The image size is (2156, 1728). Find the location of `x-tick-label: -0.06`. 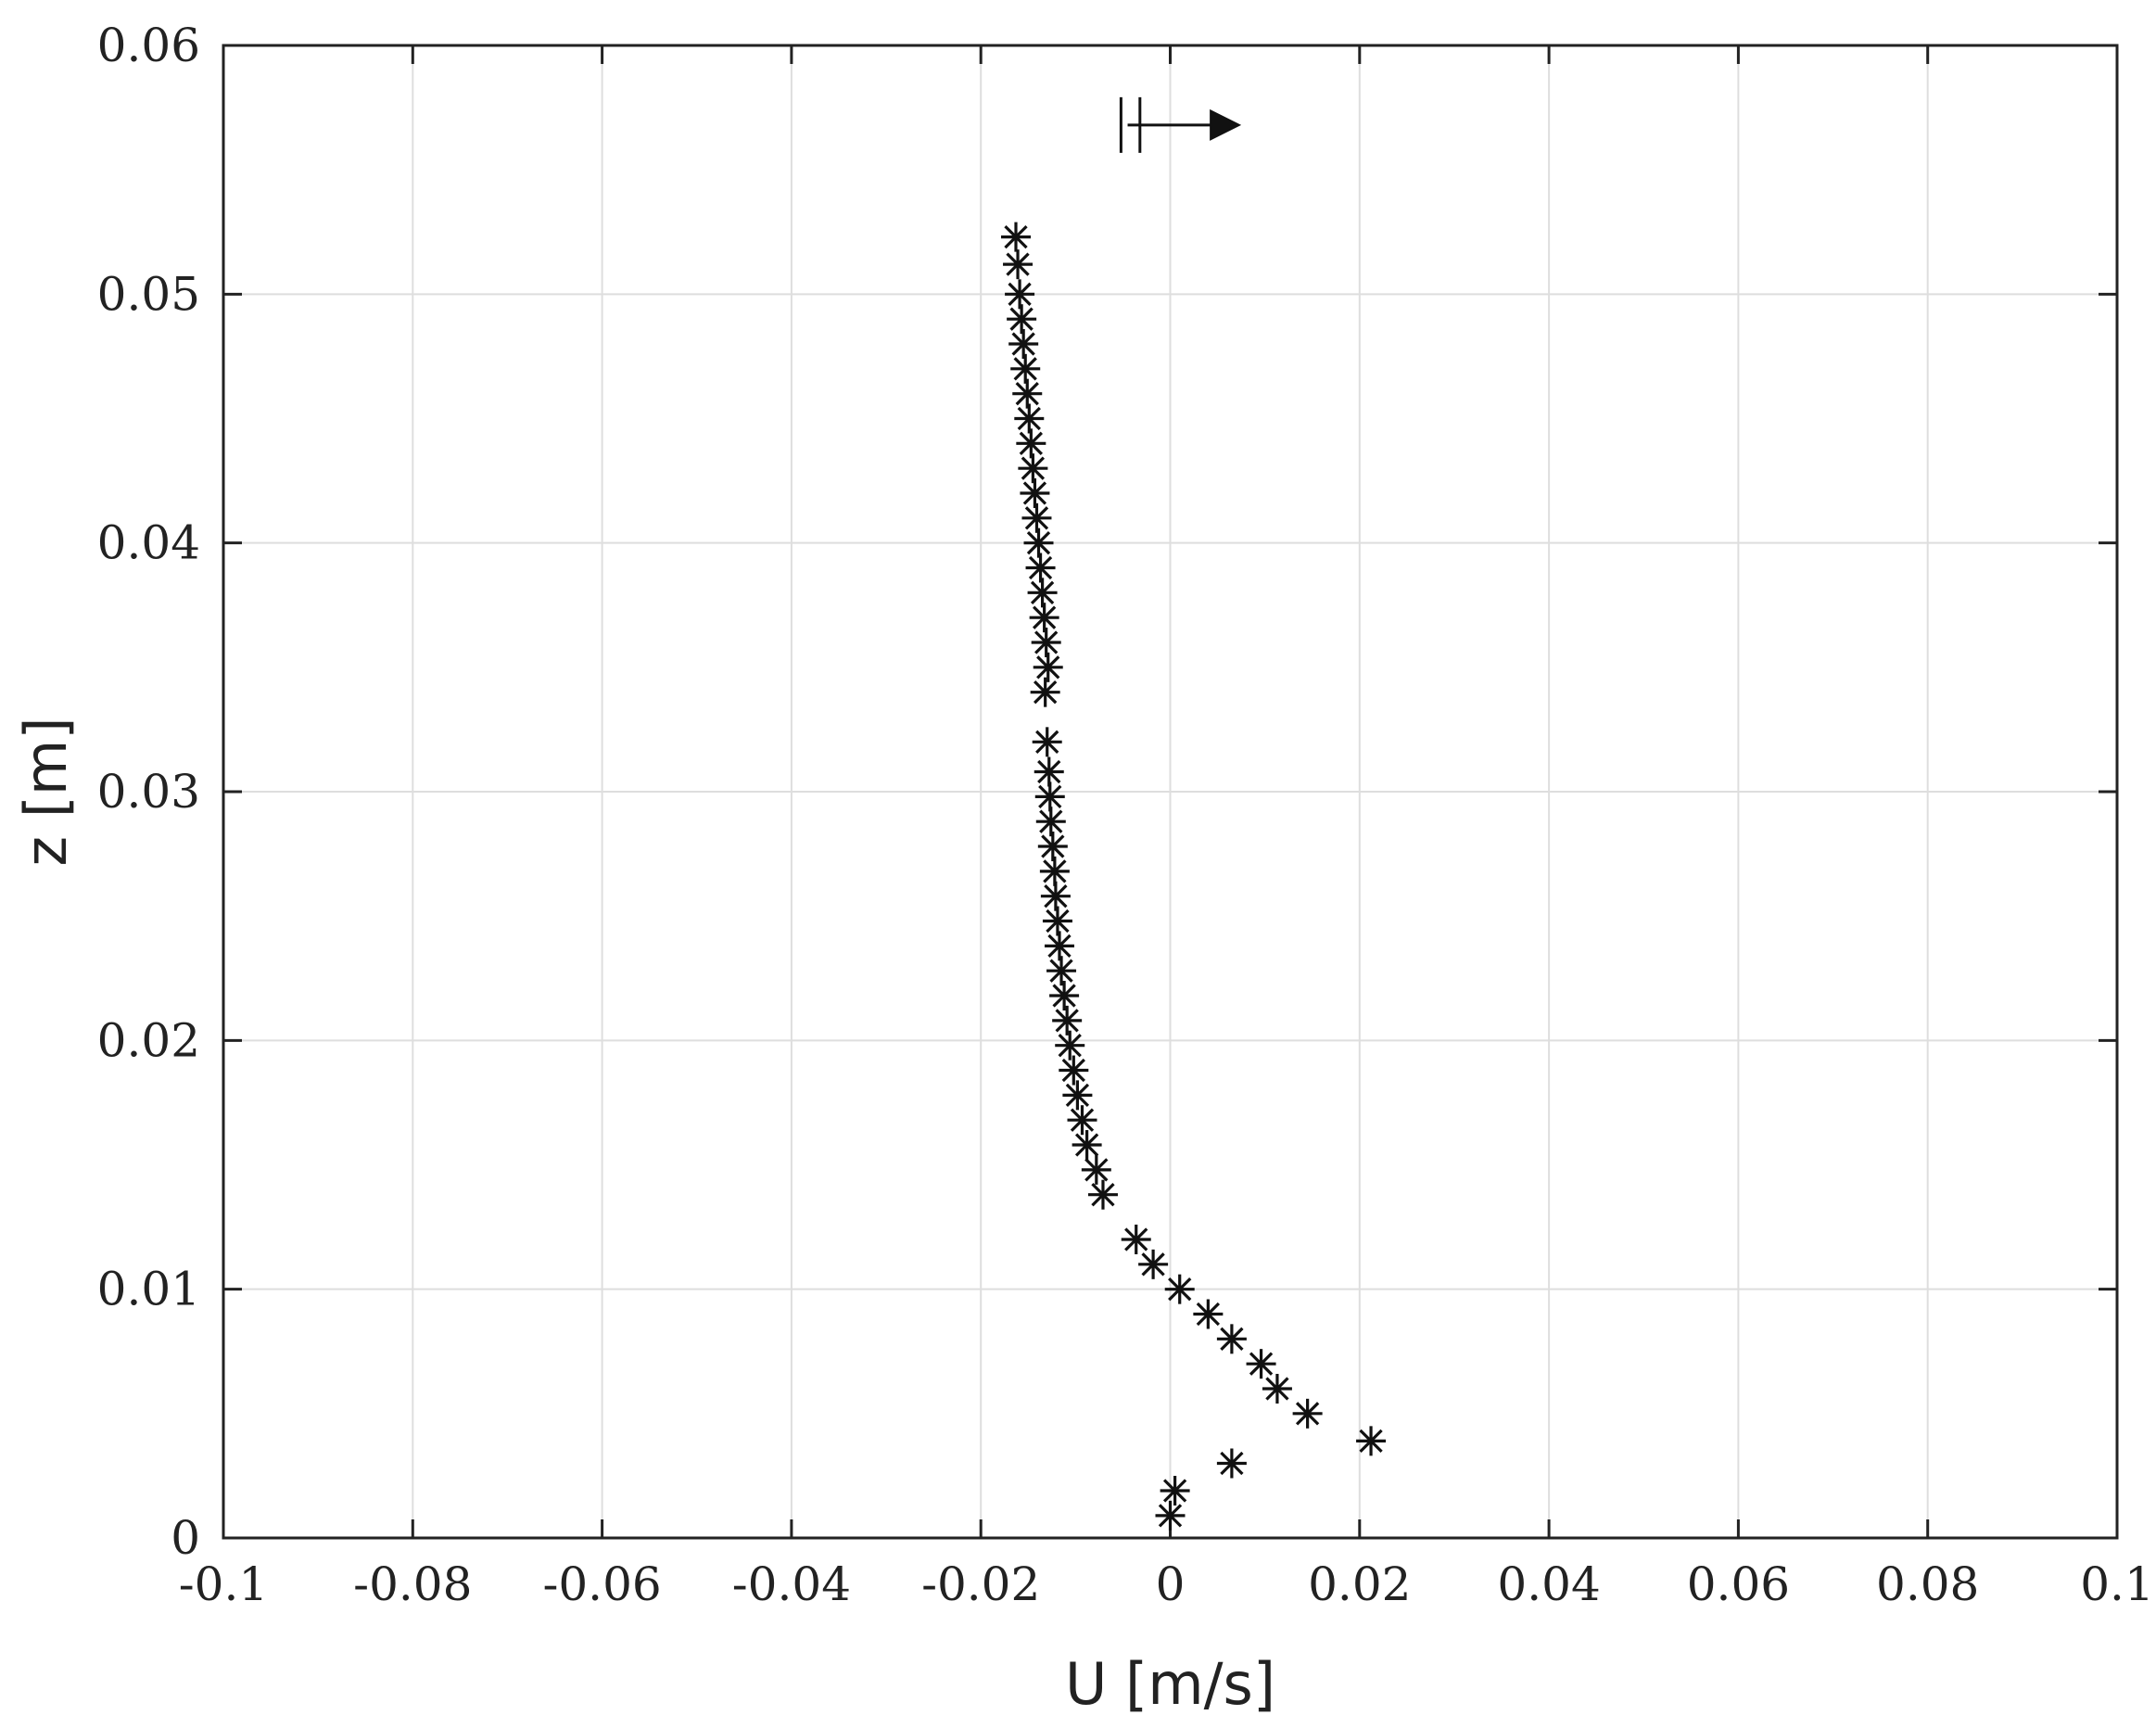

x-tick-label: -0.06 is located at coordinates (602, 1584).